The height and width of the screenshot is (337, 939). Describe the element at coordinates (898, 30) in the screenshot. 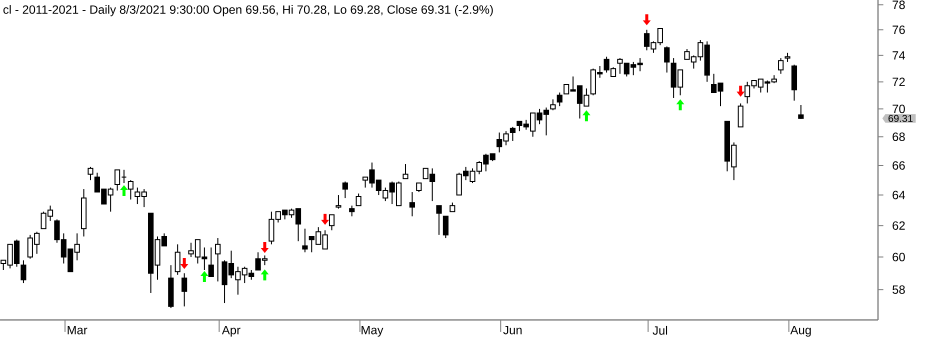

I see `y-tick-label: 76` at that location.